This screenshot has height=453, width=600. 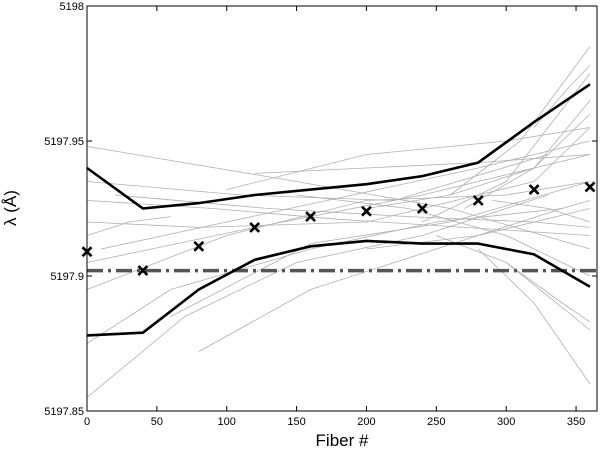 What do you see at coordinates (87, 422) in the screenshot?
I see `x-tick-label-0: 0` at bounding box center [87, 422].